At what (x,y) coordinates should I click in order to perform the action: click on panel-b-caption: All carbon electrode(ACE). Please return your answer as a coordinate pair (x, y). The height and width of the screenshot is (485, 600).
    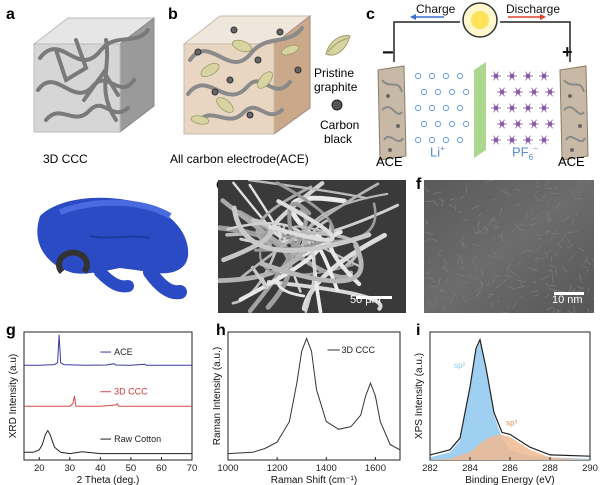
    Looking at the image, I should click on (239, 159).